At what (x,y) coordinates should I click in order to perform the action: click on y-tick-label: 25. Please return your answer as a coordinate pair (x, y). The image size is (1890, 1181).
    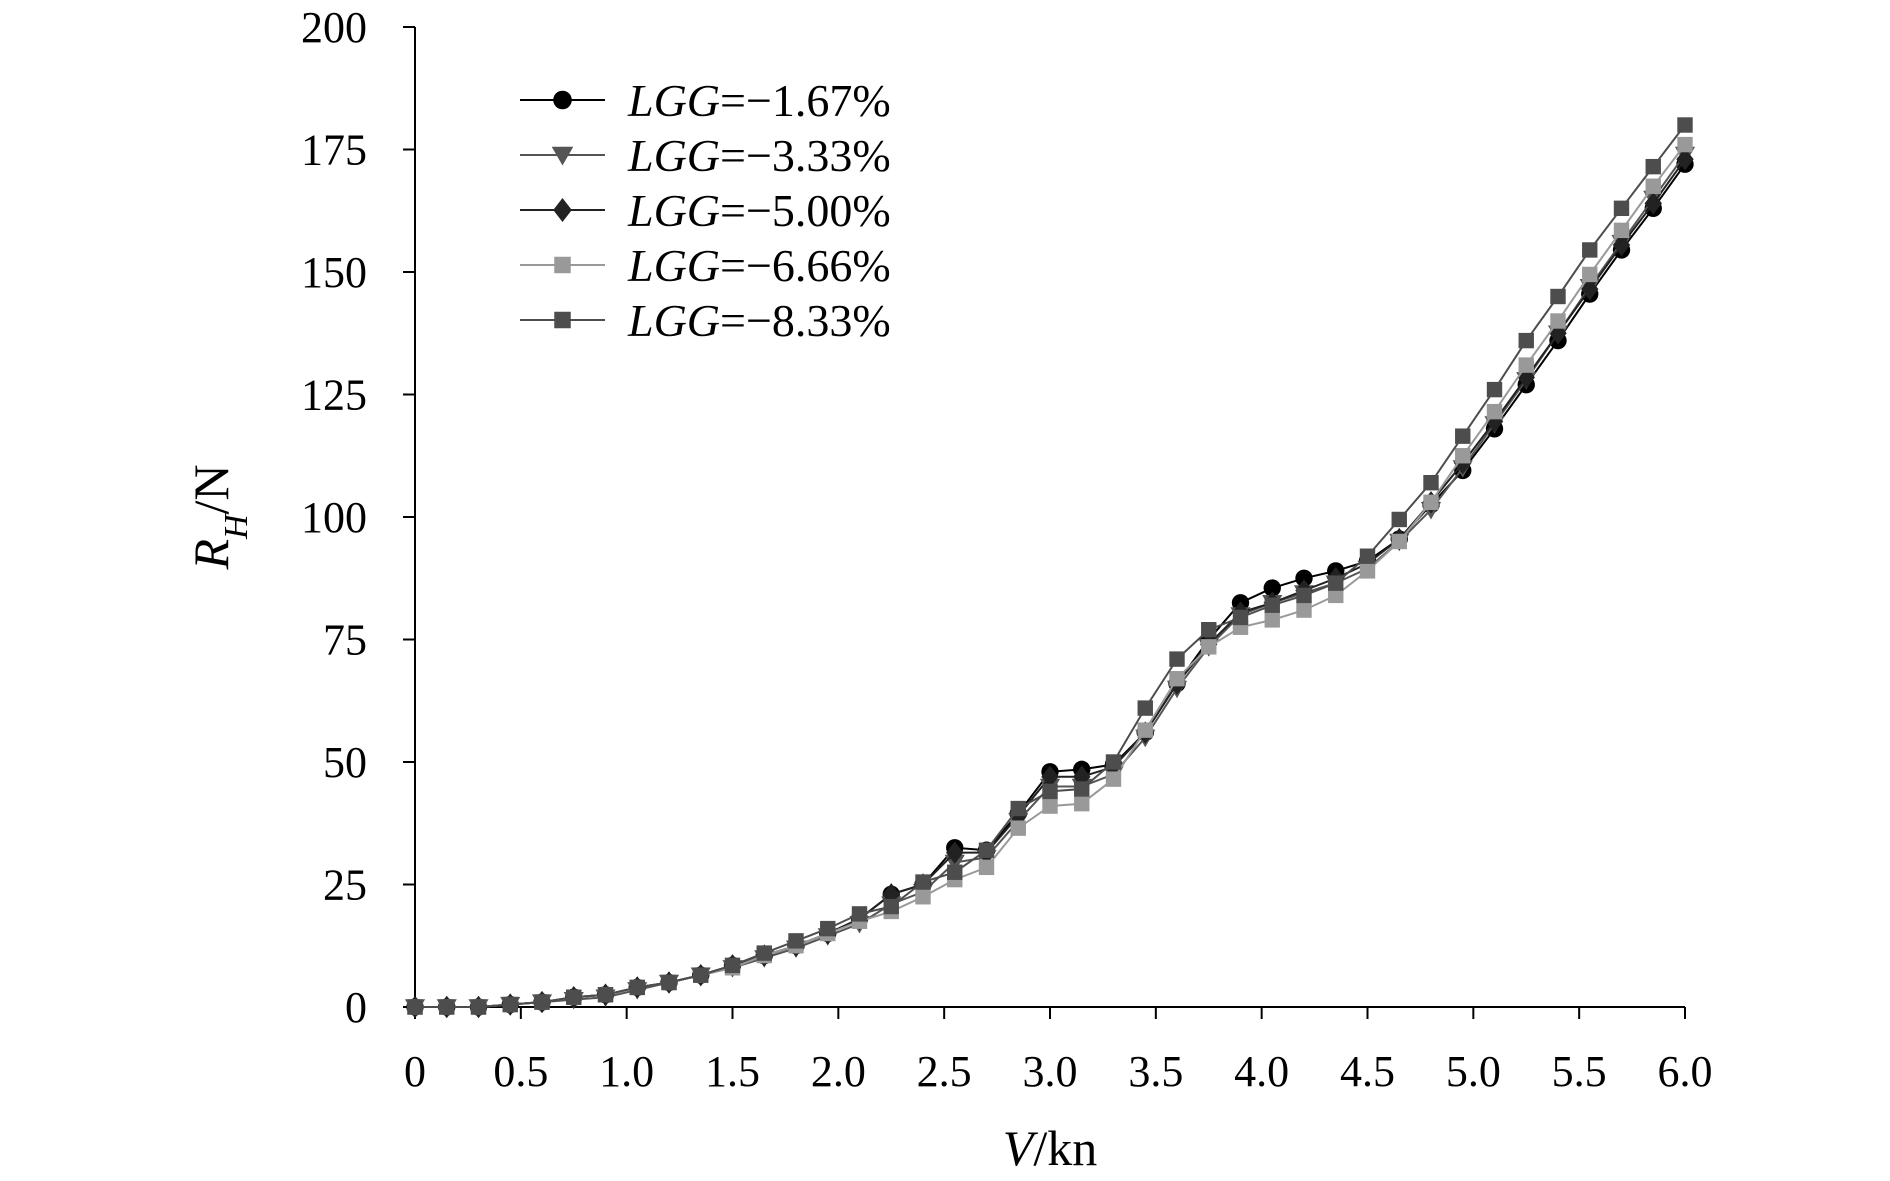
    Looking at the image, I should click on (345, 885).